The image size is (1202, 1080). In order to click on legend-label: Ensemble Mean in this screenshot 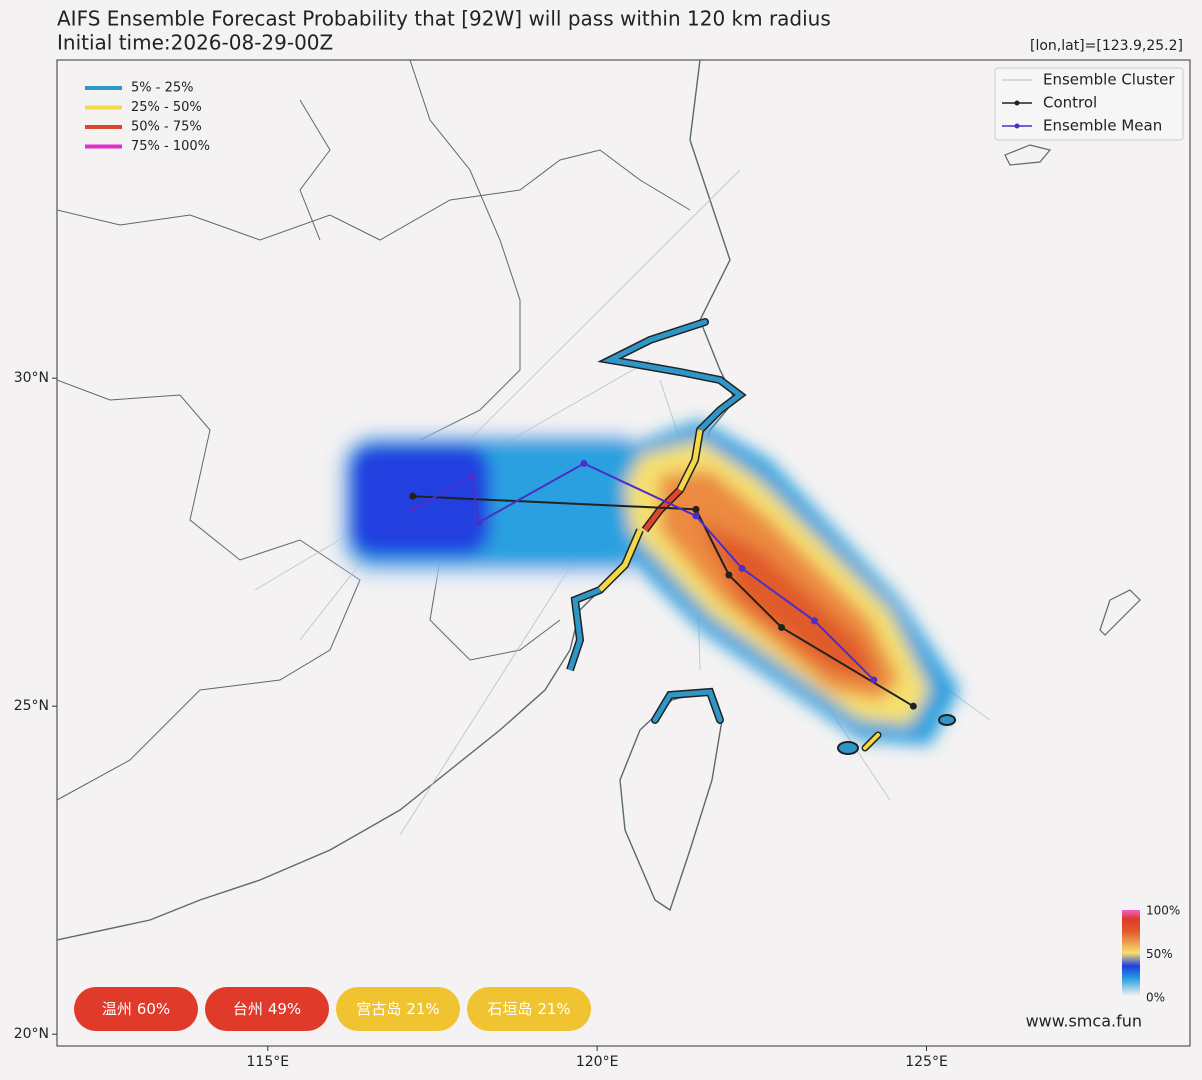, I will do `click(1102, 126)`.